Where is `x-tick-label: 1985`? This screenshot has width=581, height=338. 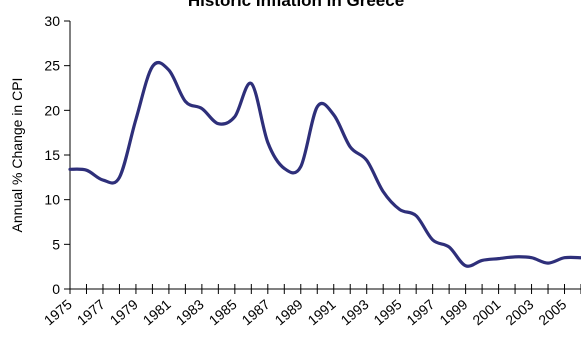 x-tick-label: 1985 is located at coordinates (223, 312).